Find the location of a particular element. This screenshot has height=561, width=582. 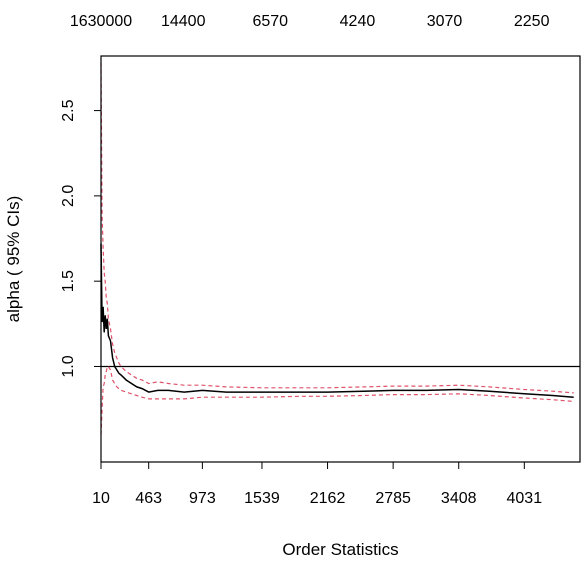

x-tick-label: 2785 is located at coordinates (393, 498).